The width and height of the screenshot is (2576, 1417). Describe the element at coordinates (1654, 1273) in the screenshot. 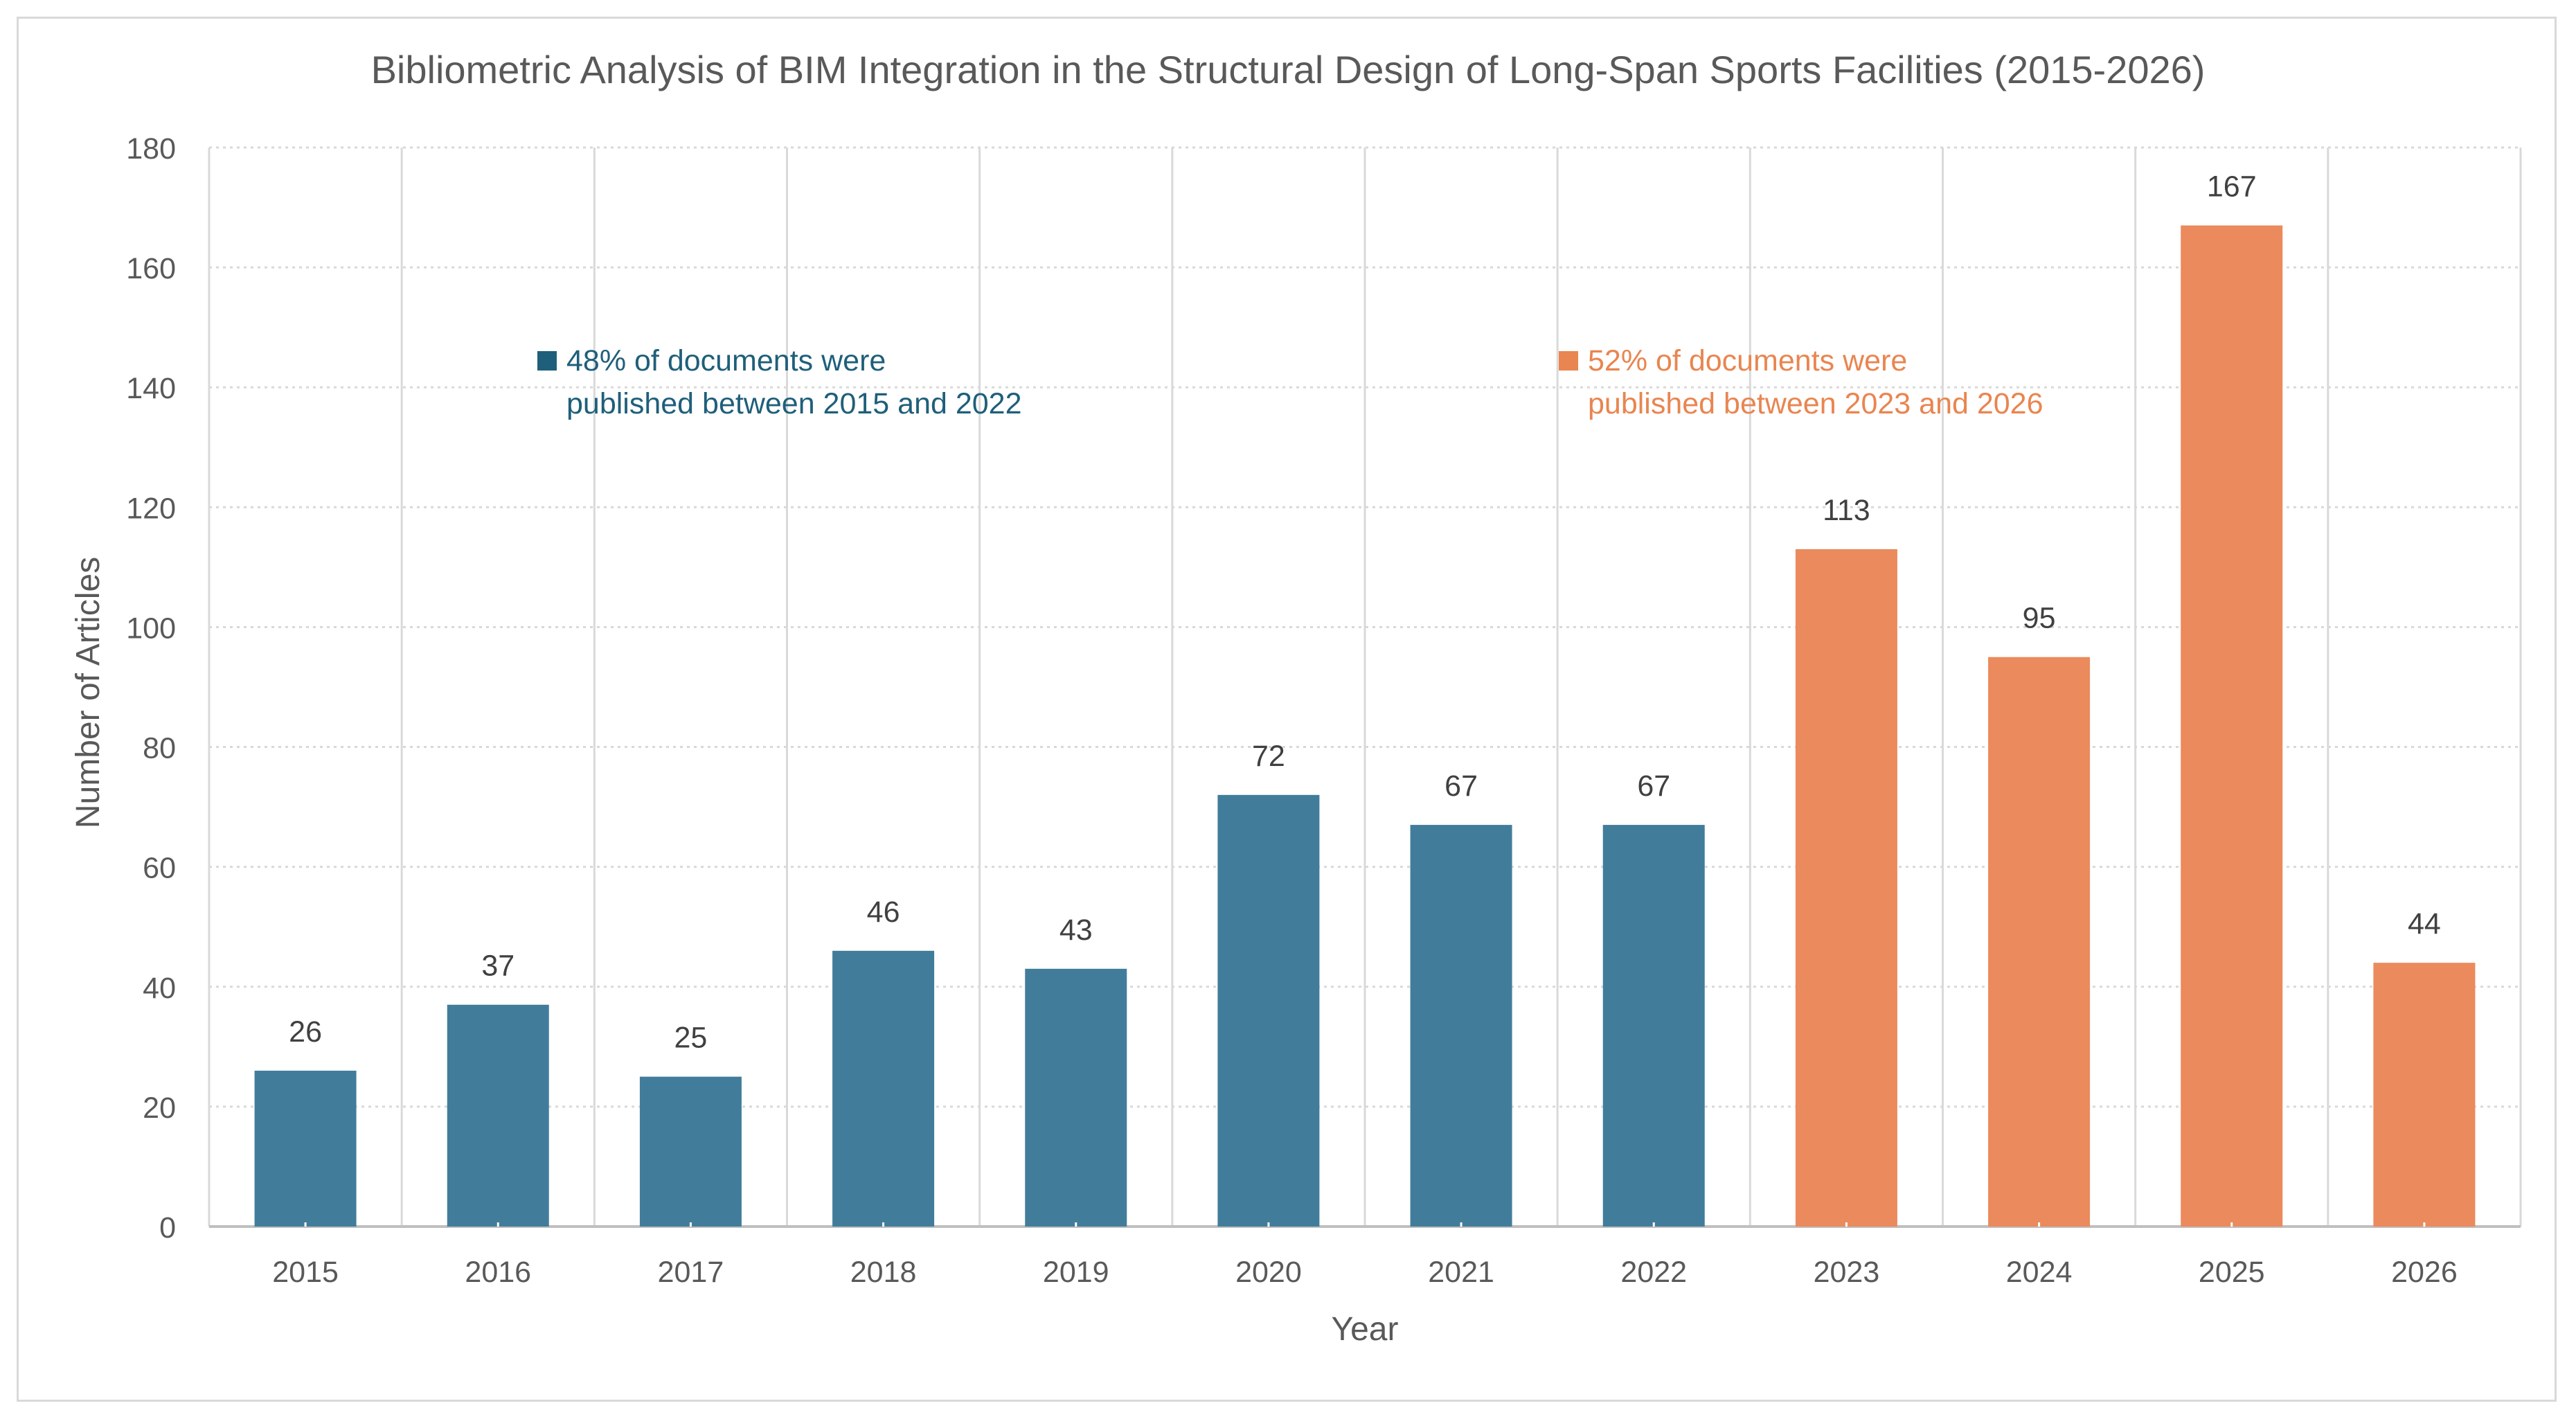

I see `x-tick-label-2022: 2022` at that location.